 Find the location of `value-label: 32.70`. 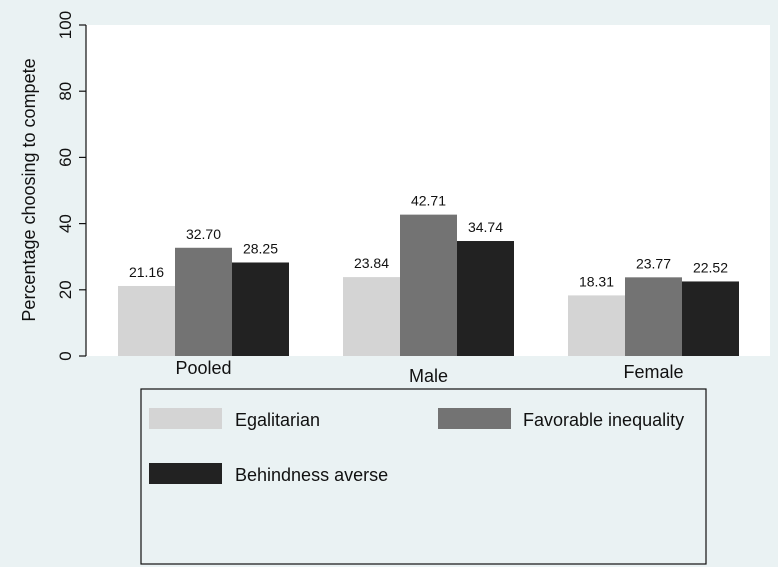

value-label: 32.70 is located at coordinates (203, 234).